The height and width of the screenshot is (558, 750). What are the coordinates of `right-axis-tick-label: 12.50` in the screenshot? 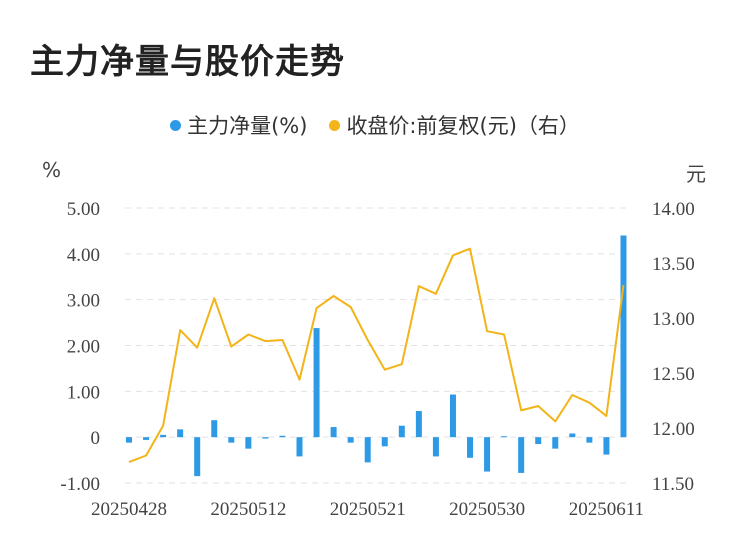 It's located at (673, 374).